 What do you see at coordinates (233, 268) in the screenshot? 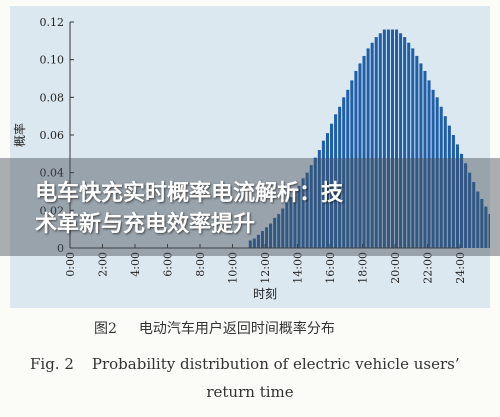
I see `x-tick-label: 10:00` at bounding box center [233, 268].